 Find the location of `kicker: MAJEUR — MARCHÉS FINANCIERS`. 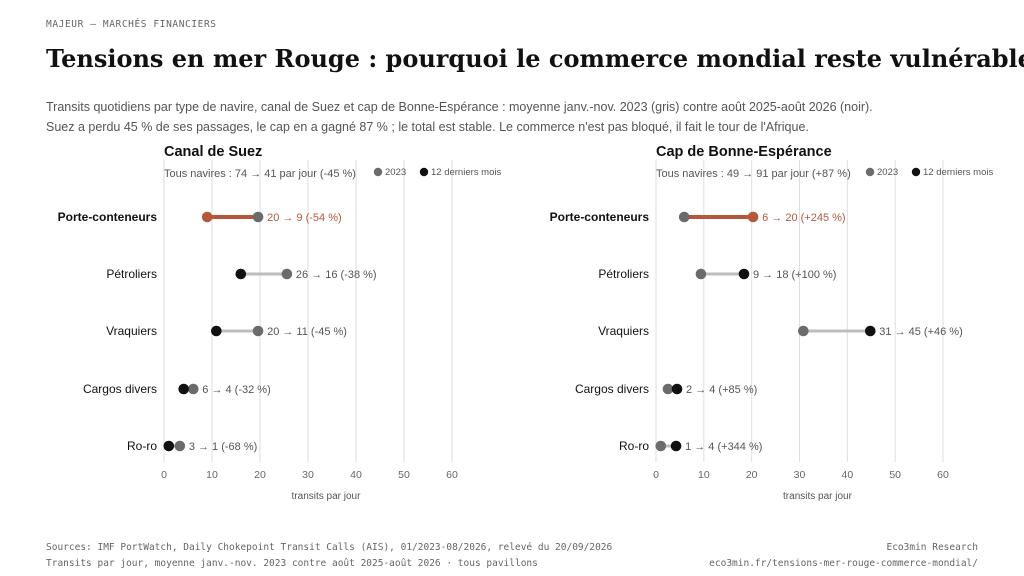

kicker: MAJEUR — MARCHÉS FINANCIERS is located at coordinates (131, 24).